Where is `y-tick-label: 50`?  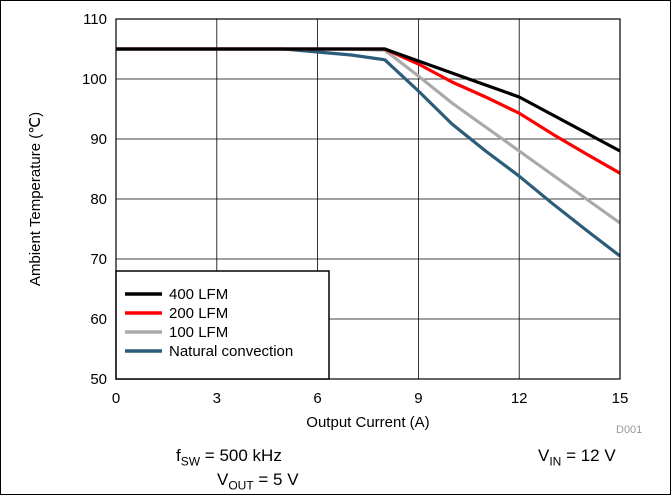
y-tick-label: 50 is located at coordinates (98, 379).